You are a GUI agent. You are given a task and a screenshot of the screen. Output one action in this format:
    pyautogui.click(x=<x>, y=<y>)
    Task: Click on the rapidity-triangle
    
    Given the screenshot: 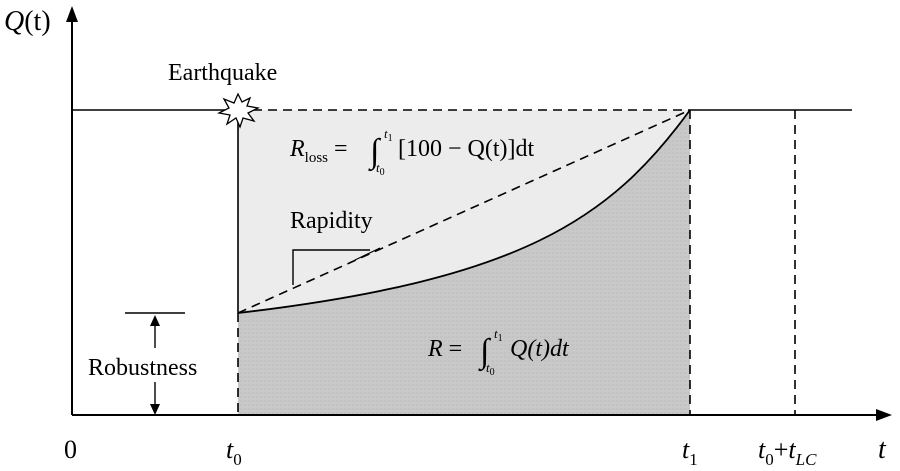 What is the action you would take?
    pyautogui.click(x=331, y=267)
    